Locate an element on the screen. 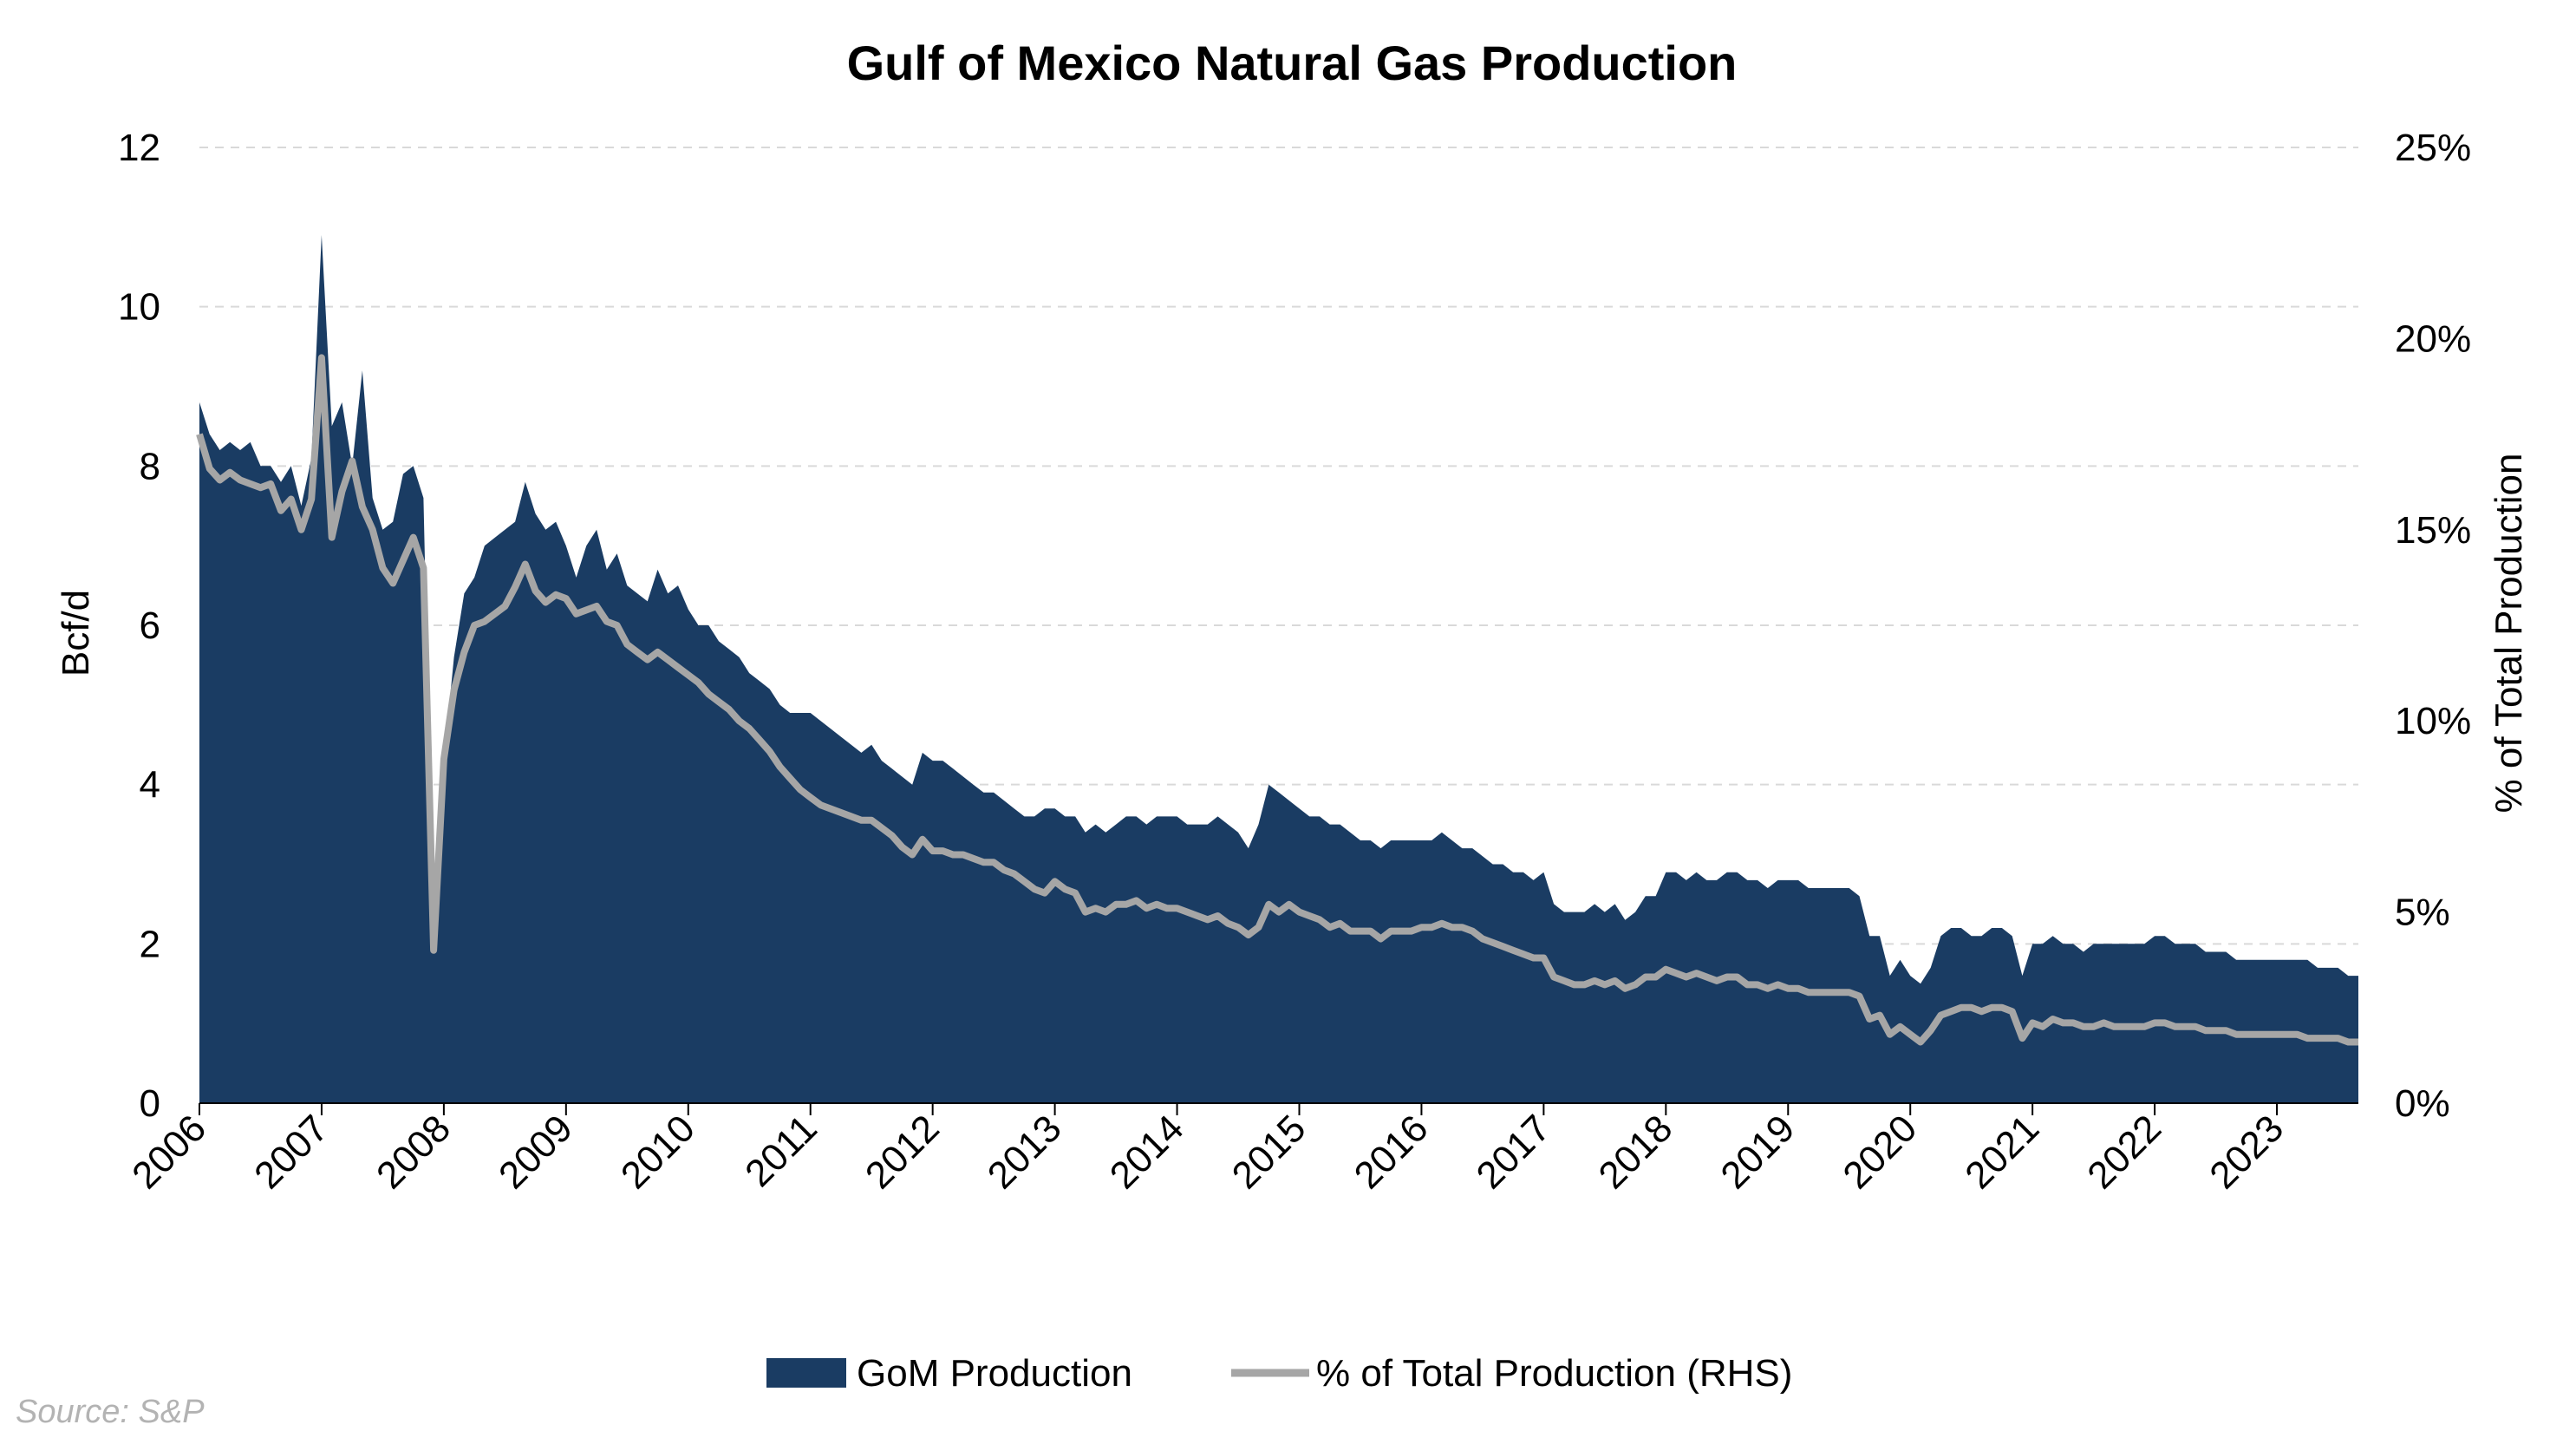 The width and height of the screenshot is (2576, 1431). source-note: Source: S&P is located at coordinates (111, 1412).